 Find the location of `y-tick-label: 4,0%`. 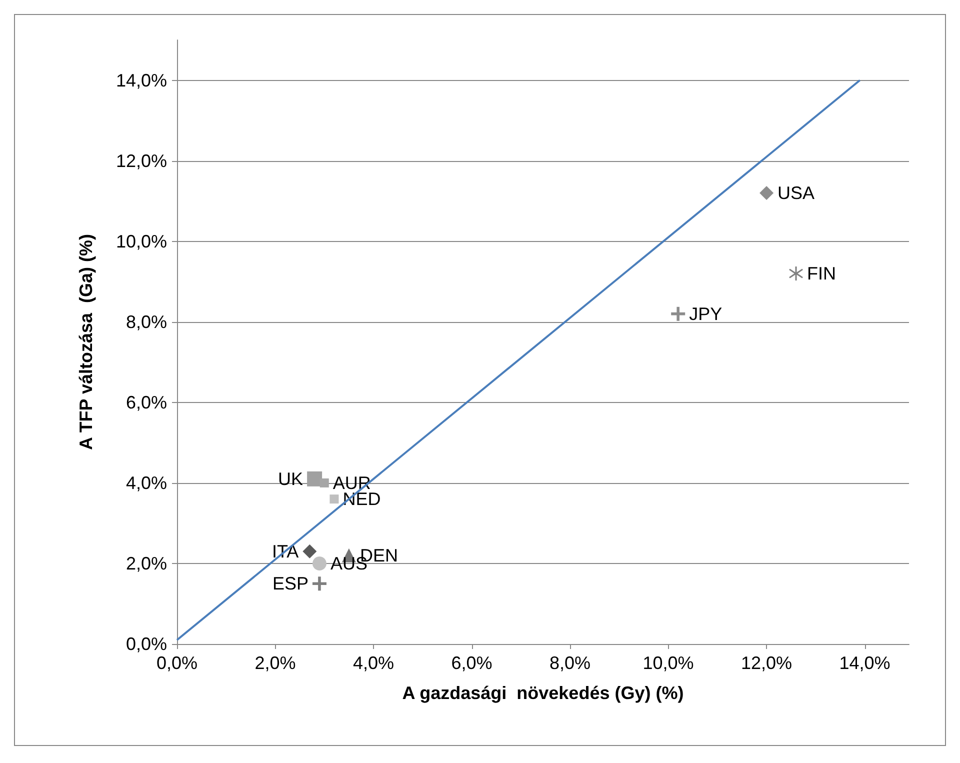

y-tick-label: 4,0% is located at coordinates (146, 482).